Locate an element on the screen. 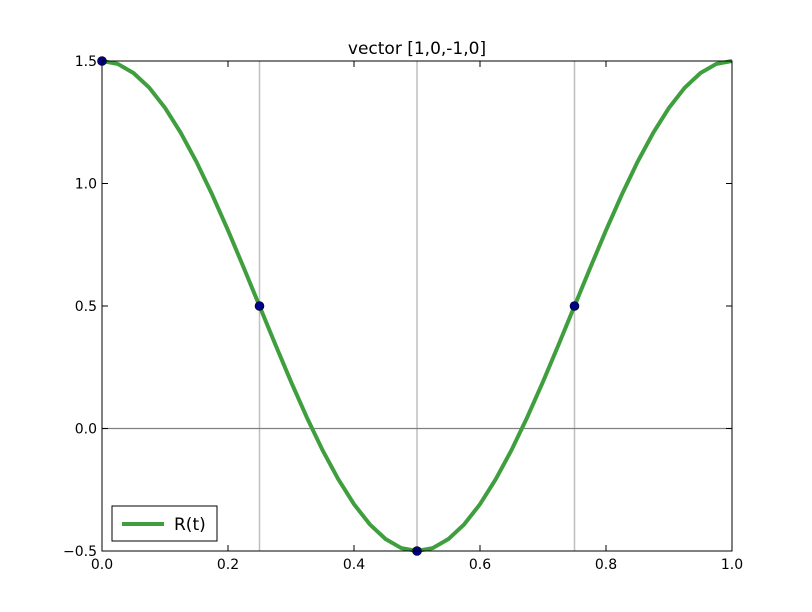 The height and width of the screenshot is (612, 812). legend-label: R(t) is located at coordinates (190, 525).